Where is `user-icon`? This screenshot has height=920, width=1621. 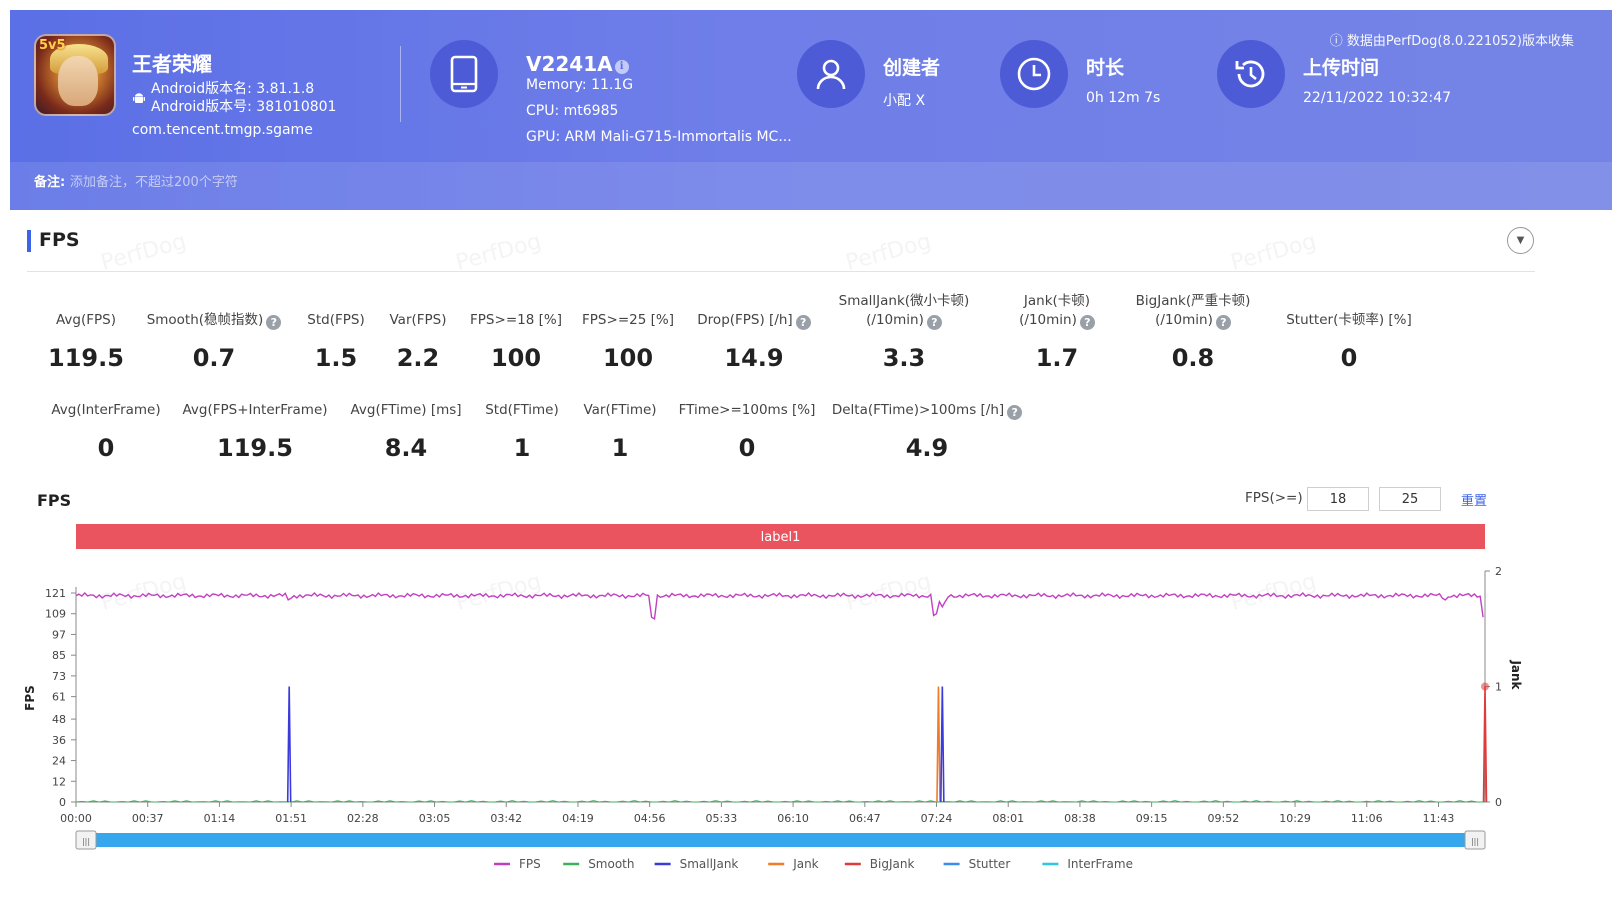 user-icon is located at coordinates (831, 74).